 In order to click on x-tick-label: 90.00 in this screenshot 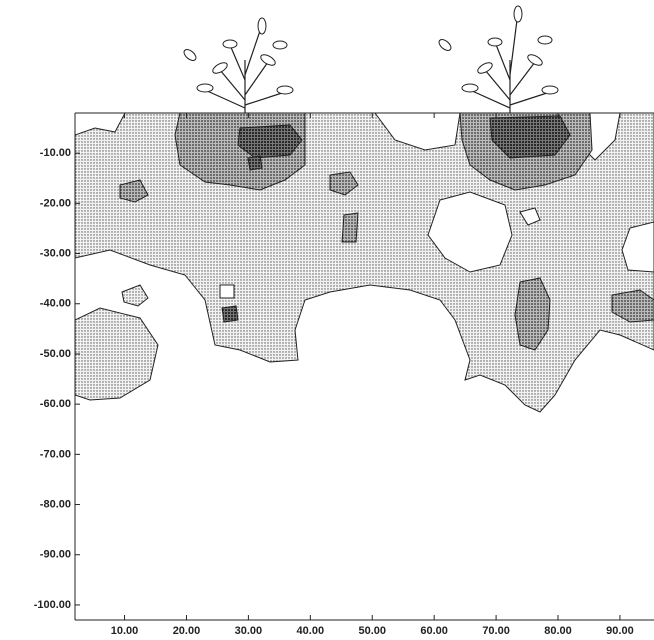, I will do `click(620, 631)`.